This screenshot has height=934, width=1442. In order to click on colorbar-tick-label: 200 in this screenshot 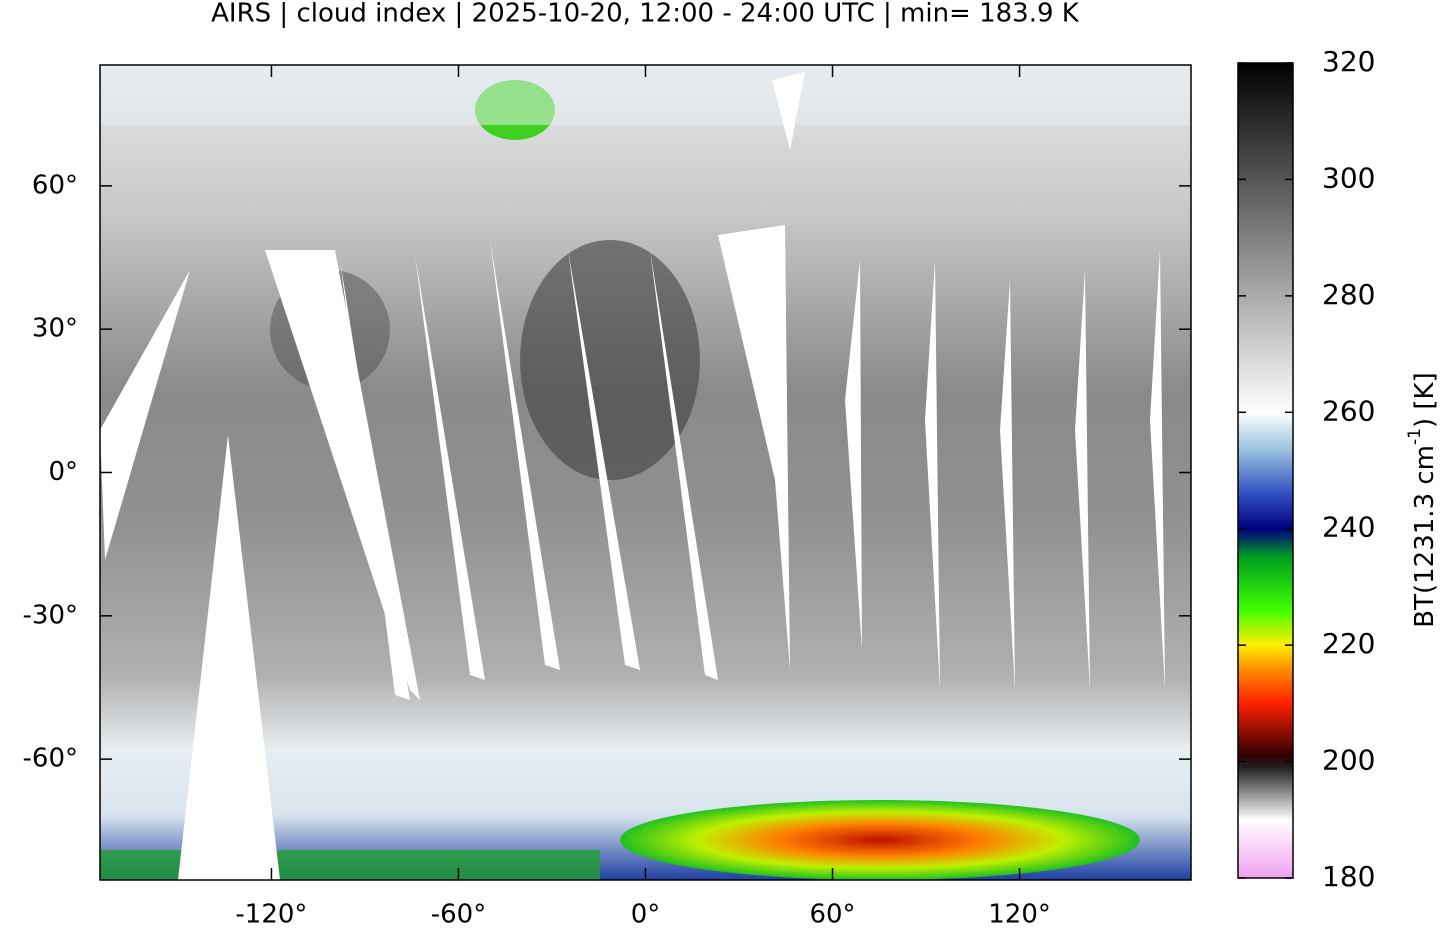, I will do `click(1348, 760)`.